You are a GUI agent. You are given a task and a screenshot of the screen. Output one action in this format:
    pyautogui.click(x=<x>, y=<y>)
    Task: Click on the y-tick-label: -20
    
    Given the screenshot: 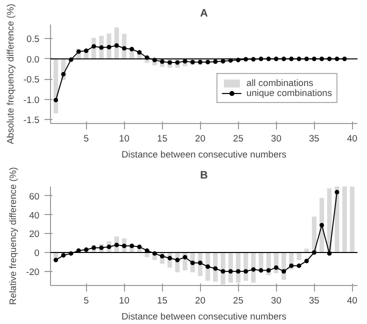 What is the action you would take?
    pyautogui.click(x=33, y=271)
    